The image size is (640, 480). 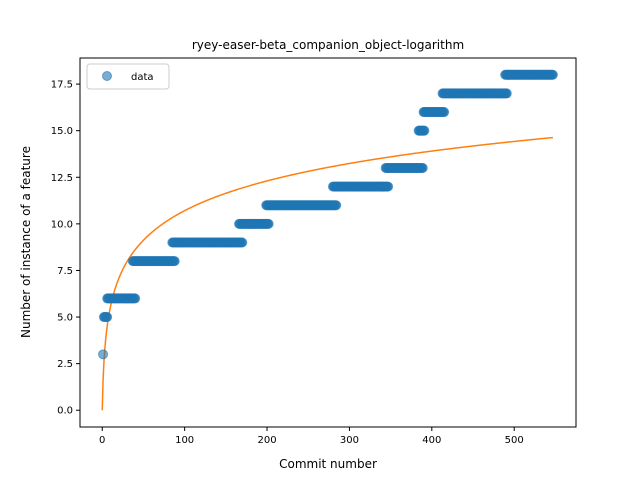 What do you see at coordinates (349, 440) in the screenshot?
I see `x-tick-label: 300` at bounding box center [349, 440].